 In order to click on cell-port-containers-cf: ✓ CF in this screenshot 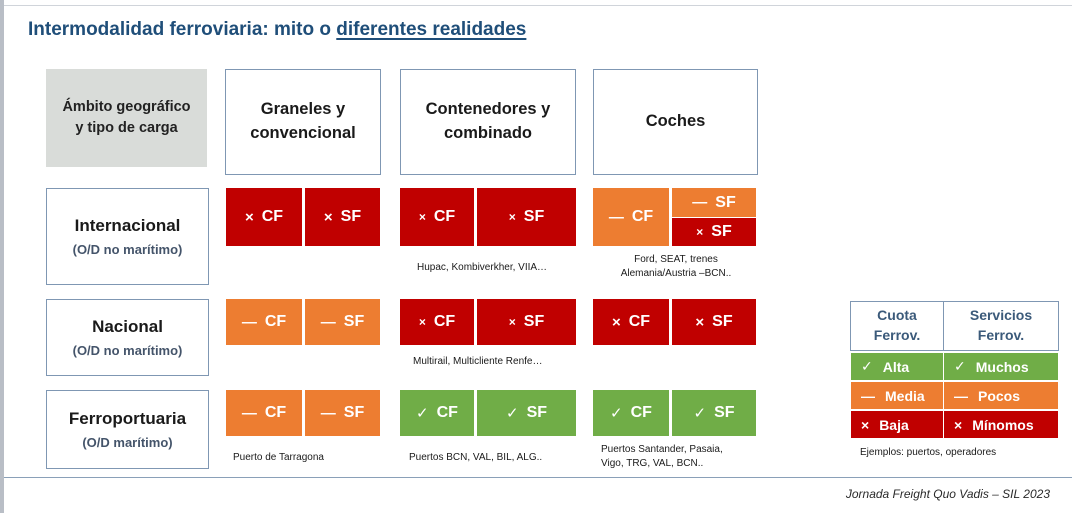, I will do `click(437, 413)`.